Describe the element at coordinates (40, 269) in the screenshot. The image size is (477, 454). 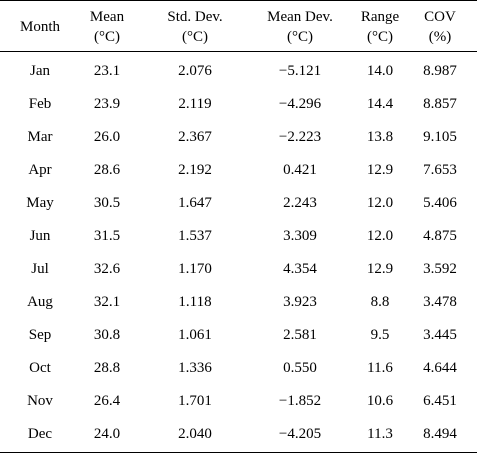
I see `cell-month: Jul` at that location.